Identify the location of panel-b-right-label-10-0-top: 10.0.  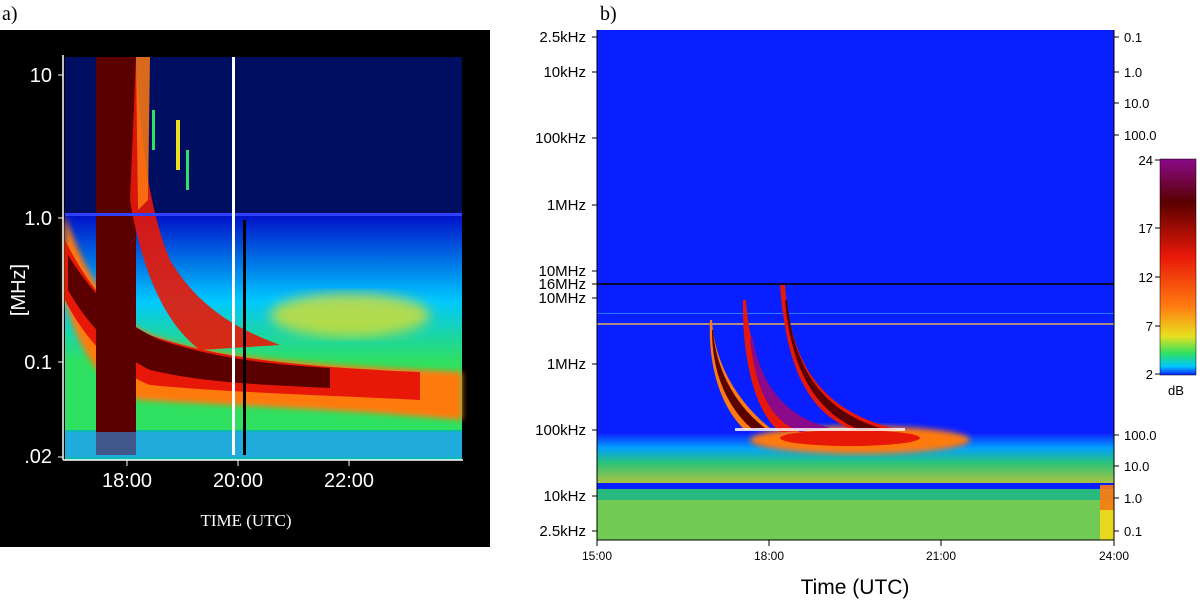
(1136, 103).